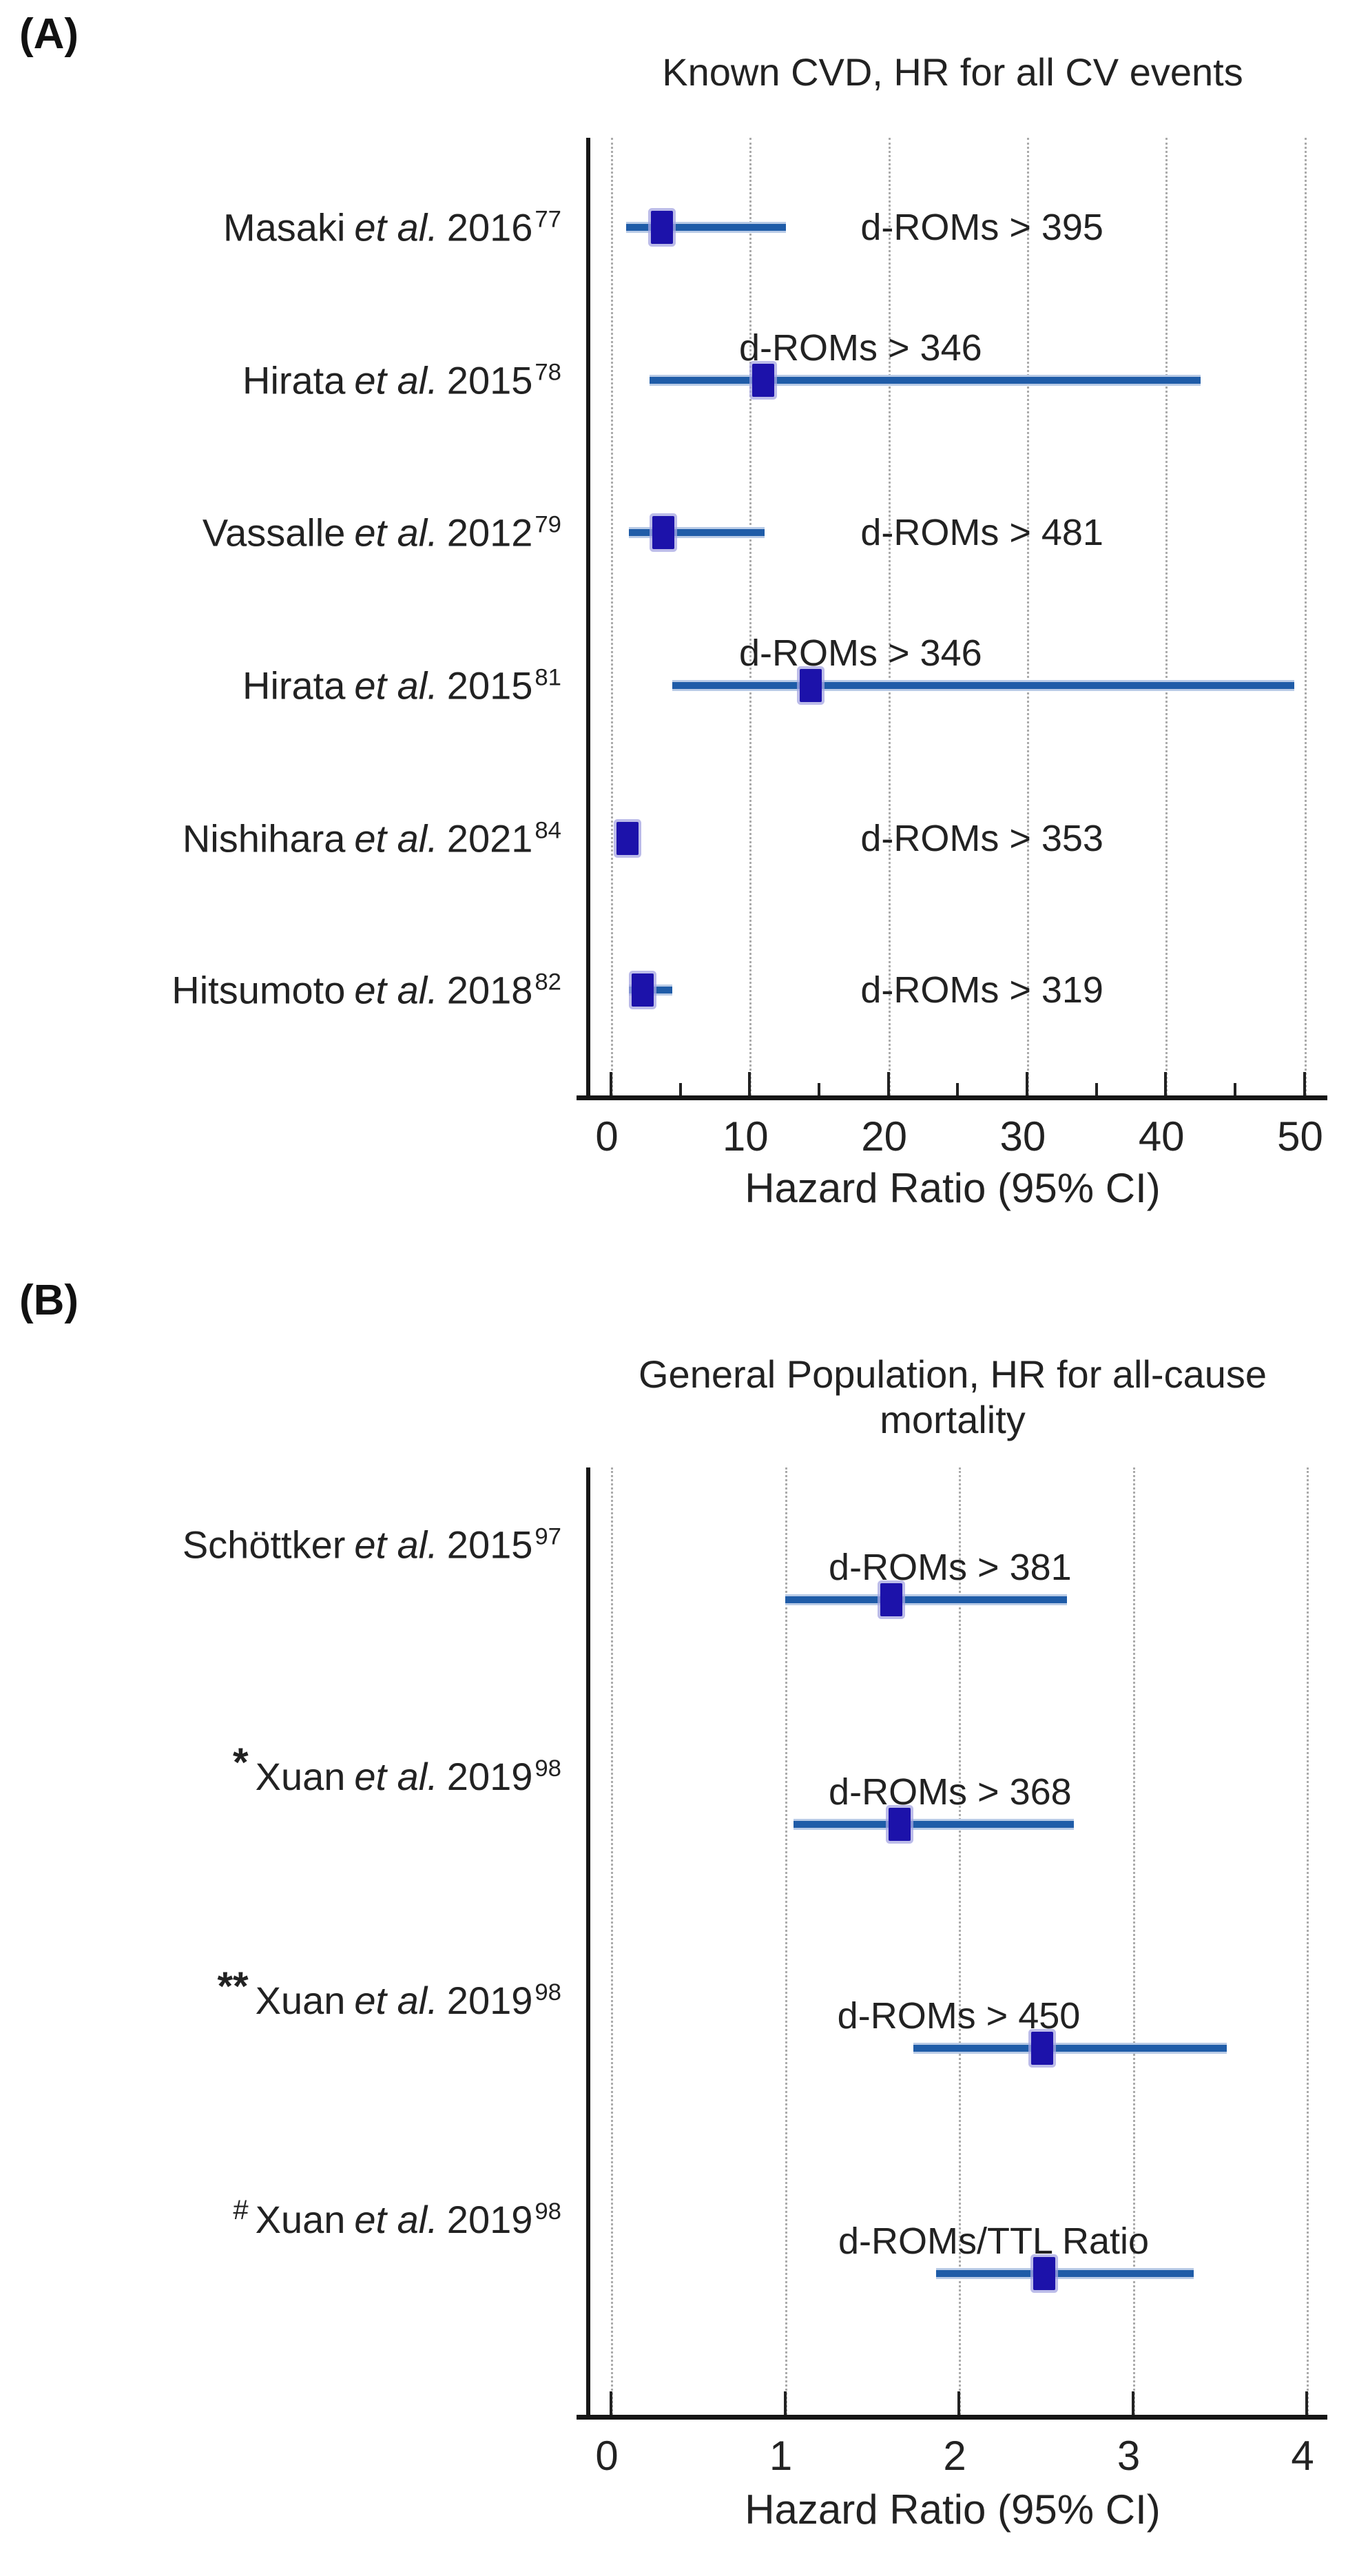 Image resolution: width=1348 pixels, height=2576 pixels. Describe the element at coordinates (548, 830) in the screenshot. I see `study-ref: 84` at that location.